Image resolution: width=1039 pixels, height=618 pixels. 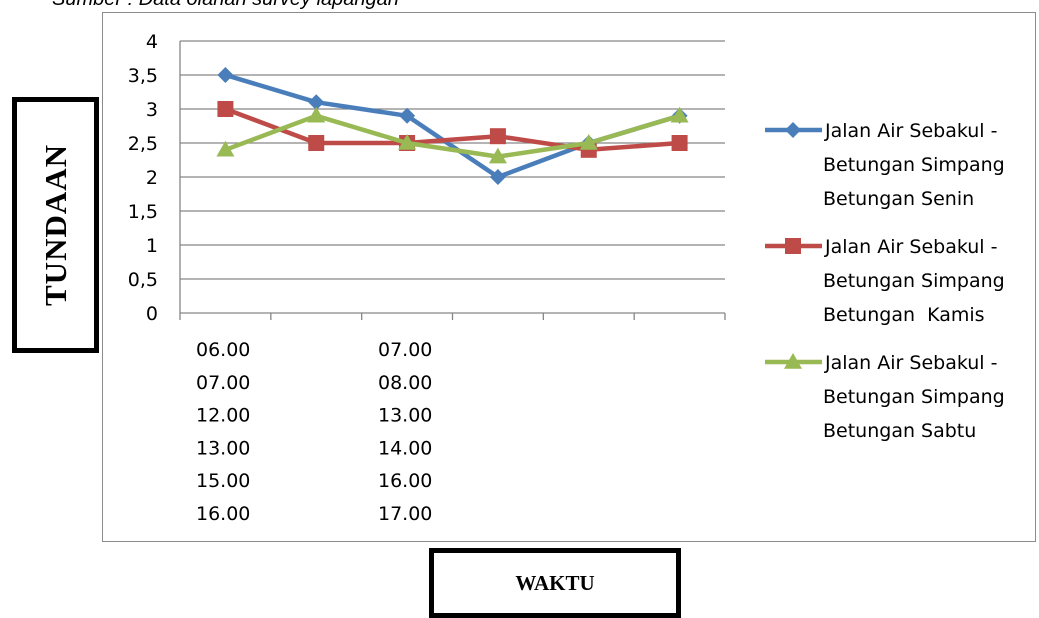 I want to click on y-tick-label: 3, so click(x=152, y=110).